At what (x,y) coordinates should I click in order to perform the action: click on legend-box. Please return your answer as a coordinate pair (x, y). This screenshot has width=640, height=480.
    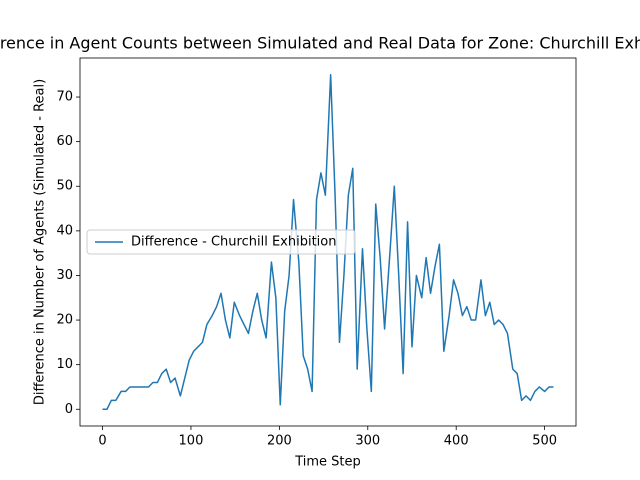
    Looking at the image, I should click on (221, 242).